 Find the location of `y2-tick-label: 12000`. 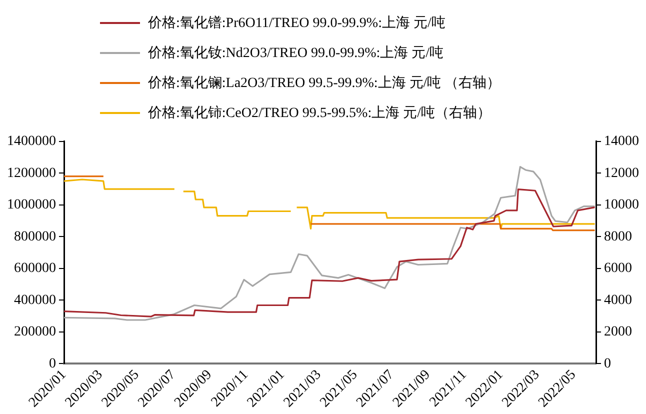

y2-tick-label: 12000 is located at coordinates (621, 173).